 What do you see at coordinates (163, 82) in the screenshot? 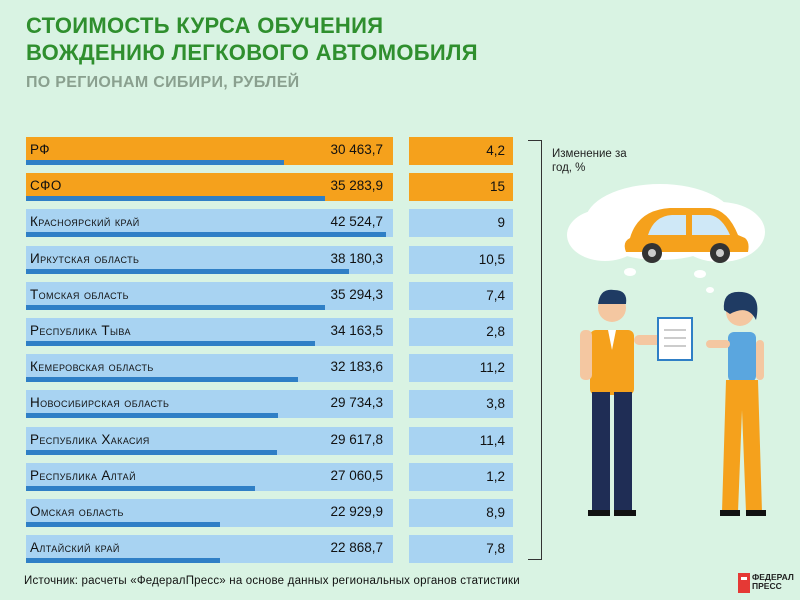
I see `chart-subtitle: ПО РЕГИОНАМ СИБИРИ, РУБЛЕЙ` at bounding box center [163, 82].